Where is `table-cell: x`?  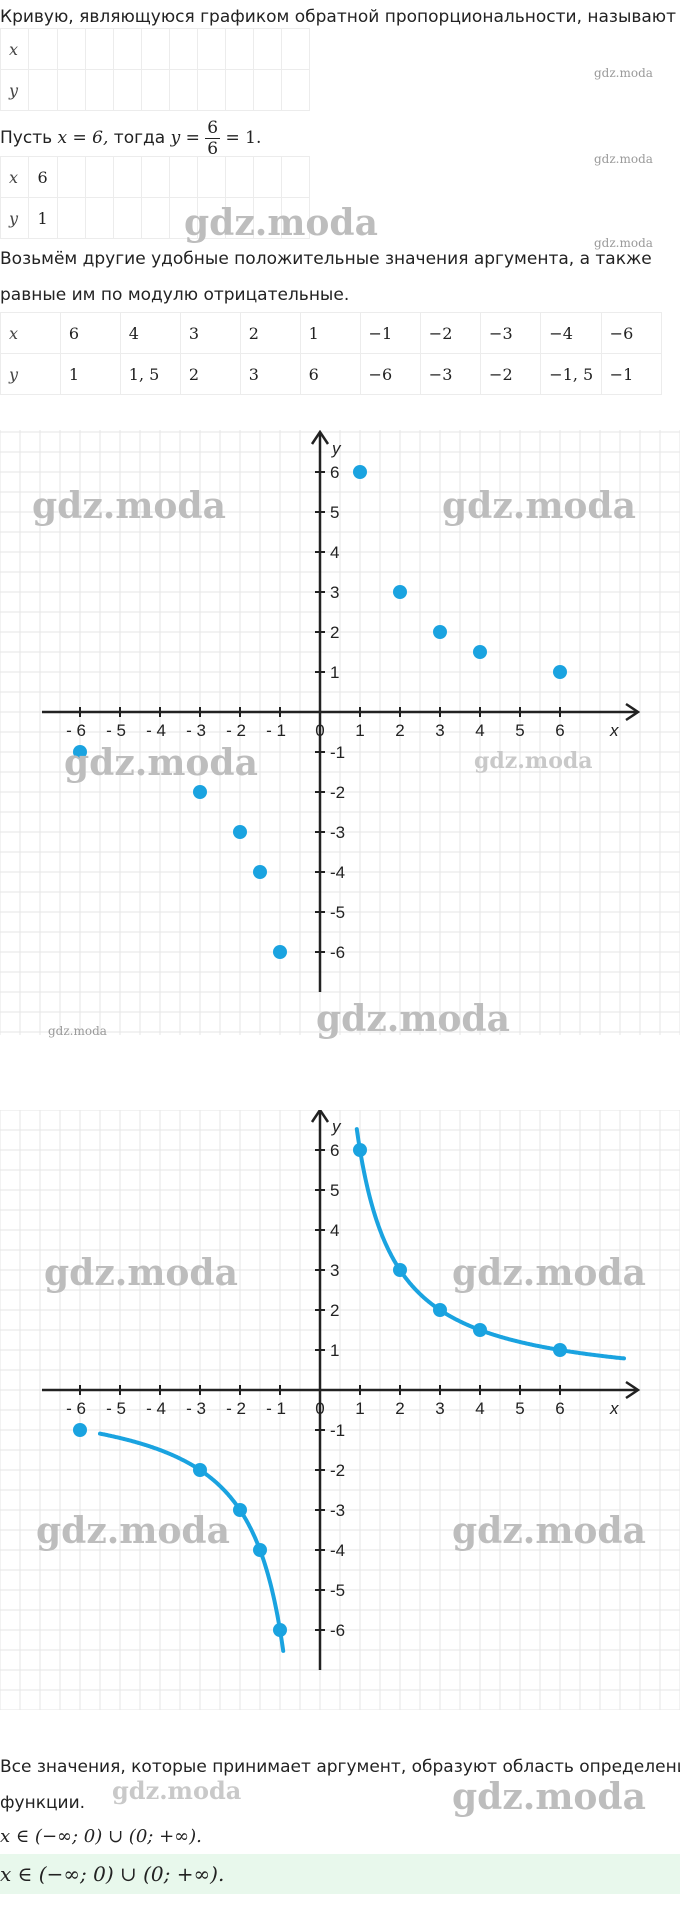 table-cell: x is located at coordinates (15, 49).